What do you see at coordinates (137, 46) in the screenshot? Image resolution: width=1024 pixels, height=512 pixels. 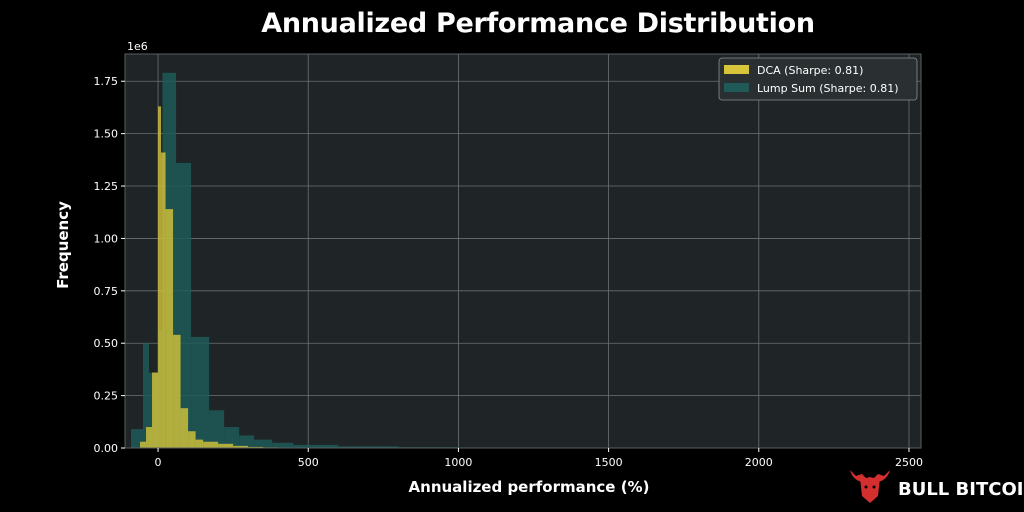 I see `y-multiplier-label: 1e6` at bounding box center [137, 46].